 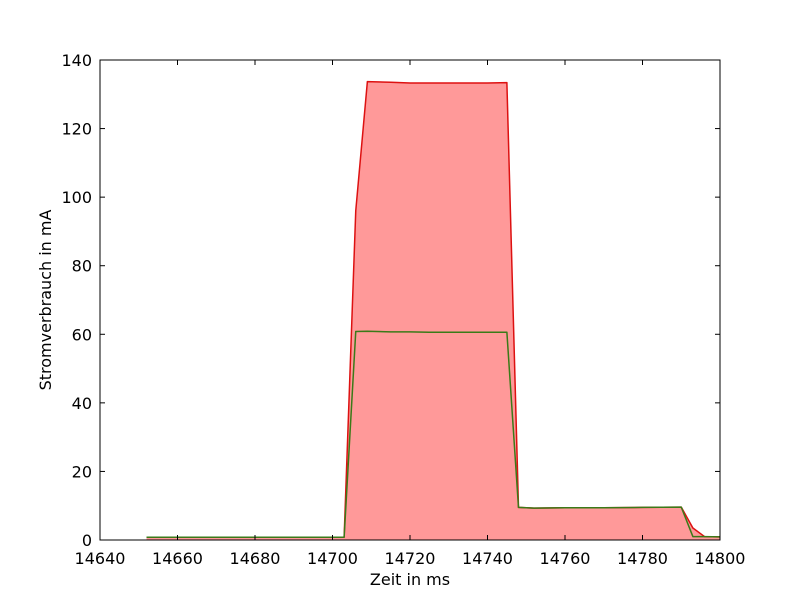 What do you see at coordinates (82, 403) in the screenshot?
I see `y-tick-label: 40` at bounding box center [82, 403].